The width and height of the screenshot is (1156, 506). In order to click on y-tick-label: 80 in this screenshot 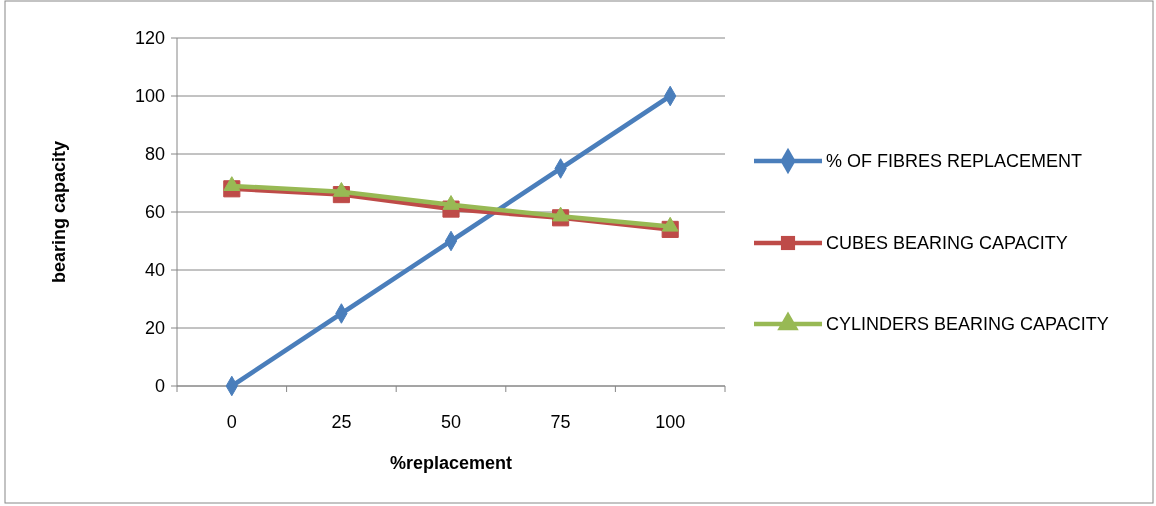, I will do `click(154, 154)`.